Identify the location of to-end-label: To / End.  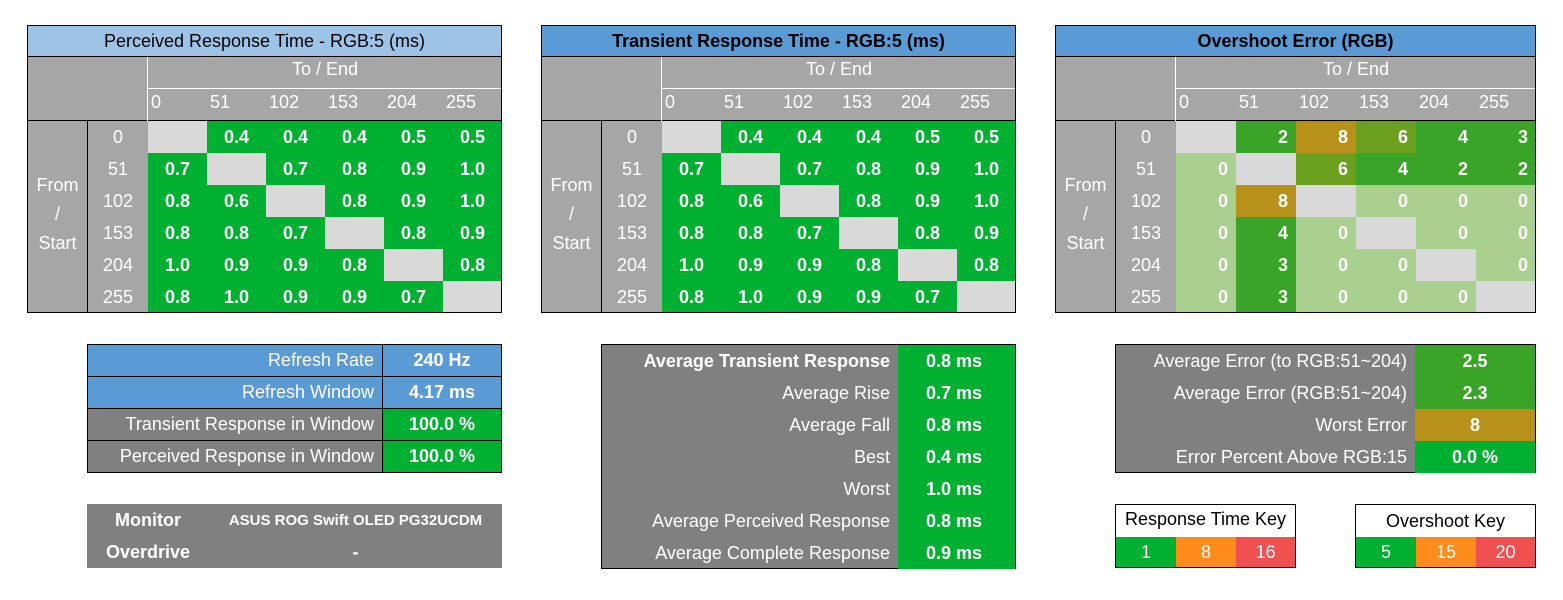
(839, 69).